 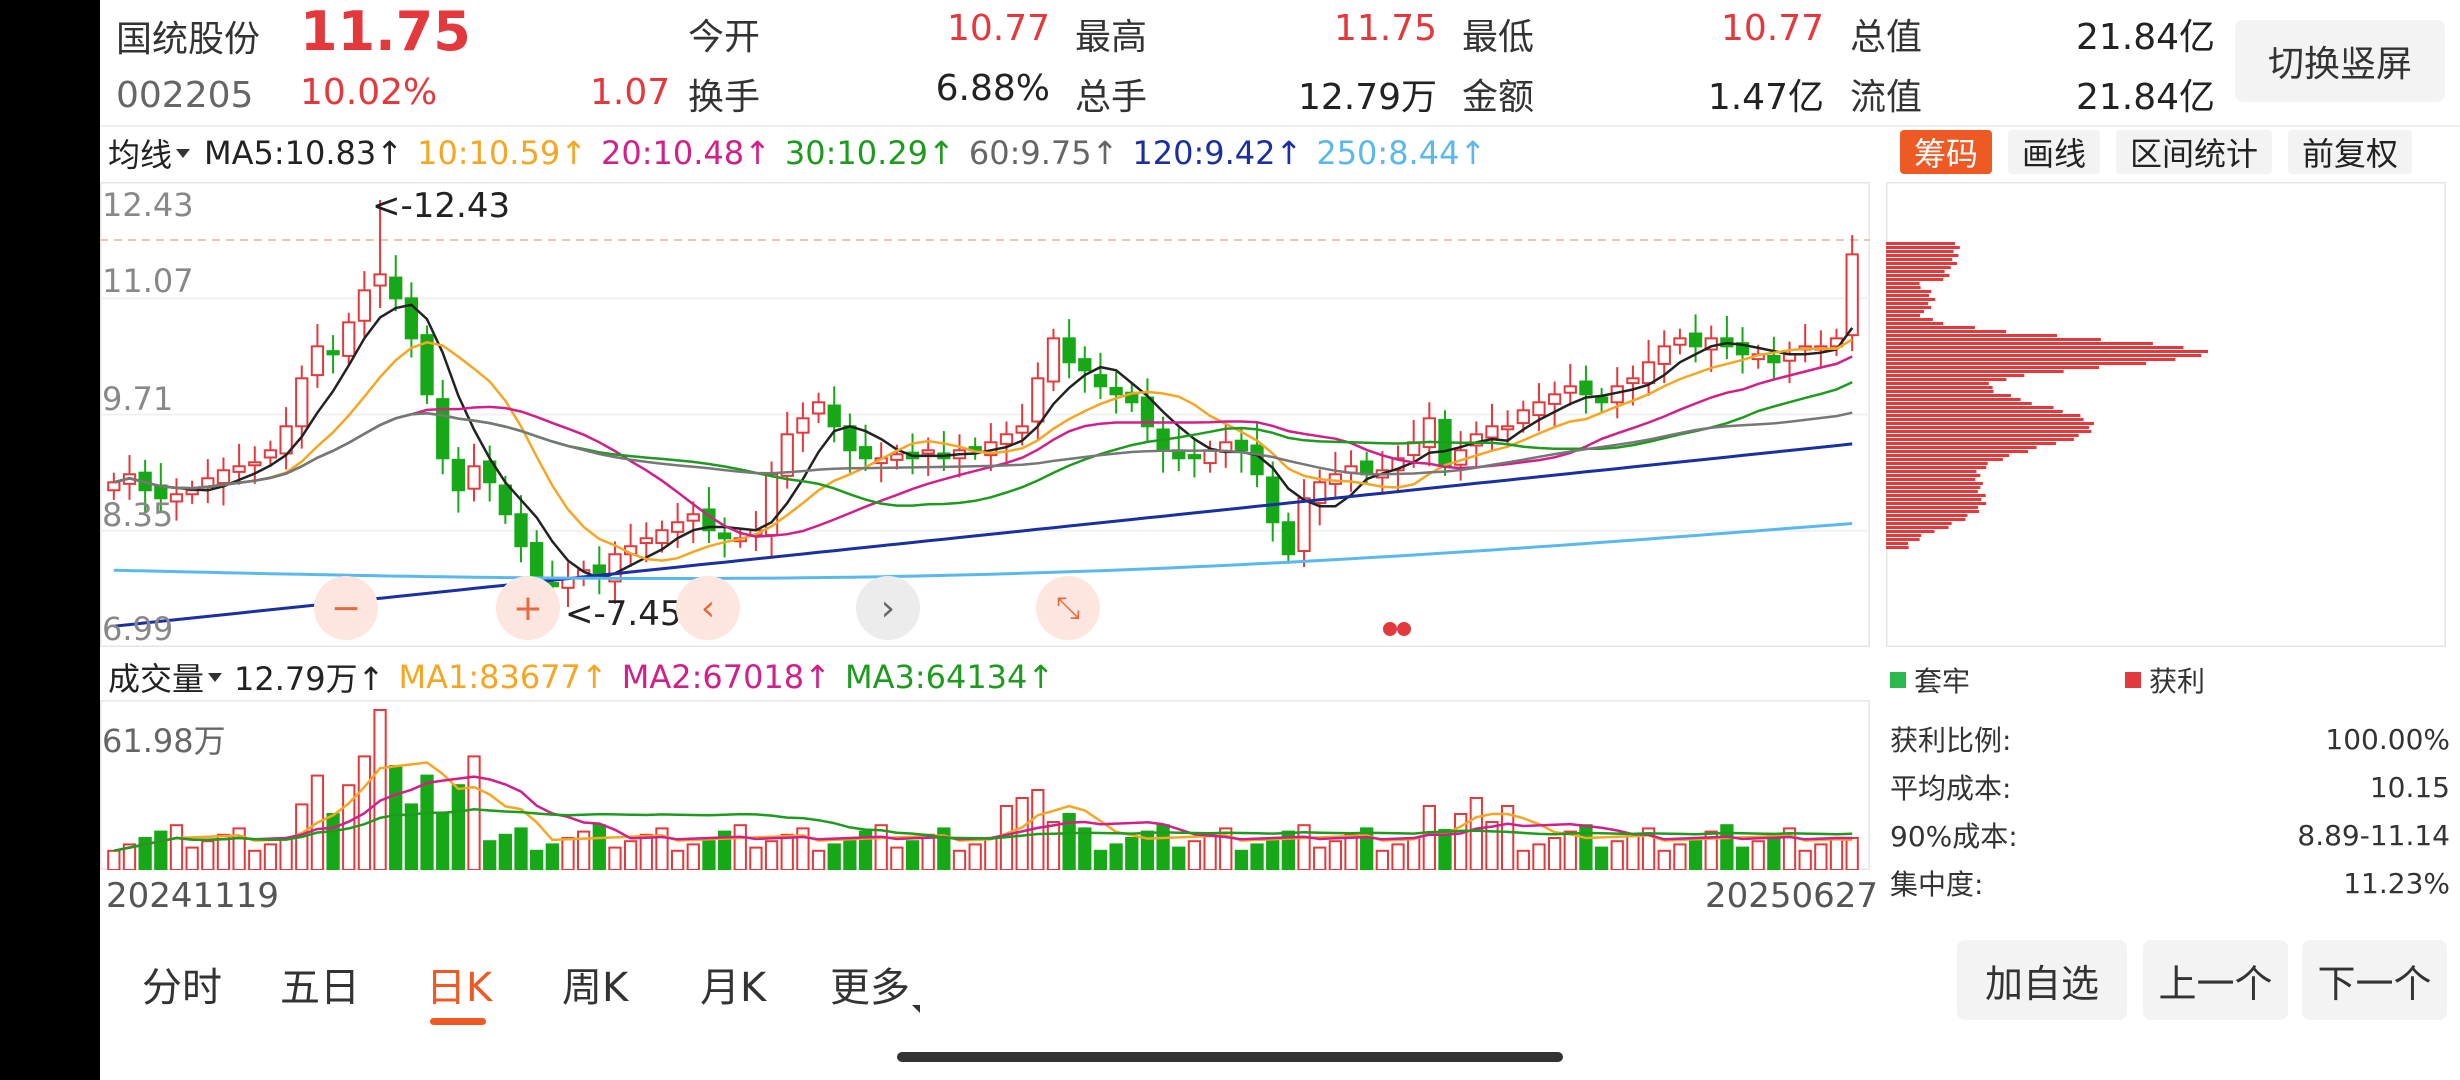 I want to click on volume-max-label: 61.98万, so click(x=164, y=741).